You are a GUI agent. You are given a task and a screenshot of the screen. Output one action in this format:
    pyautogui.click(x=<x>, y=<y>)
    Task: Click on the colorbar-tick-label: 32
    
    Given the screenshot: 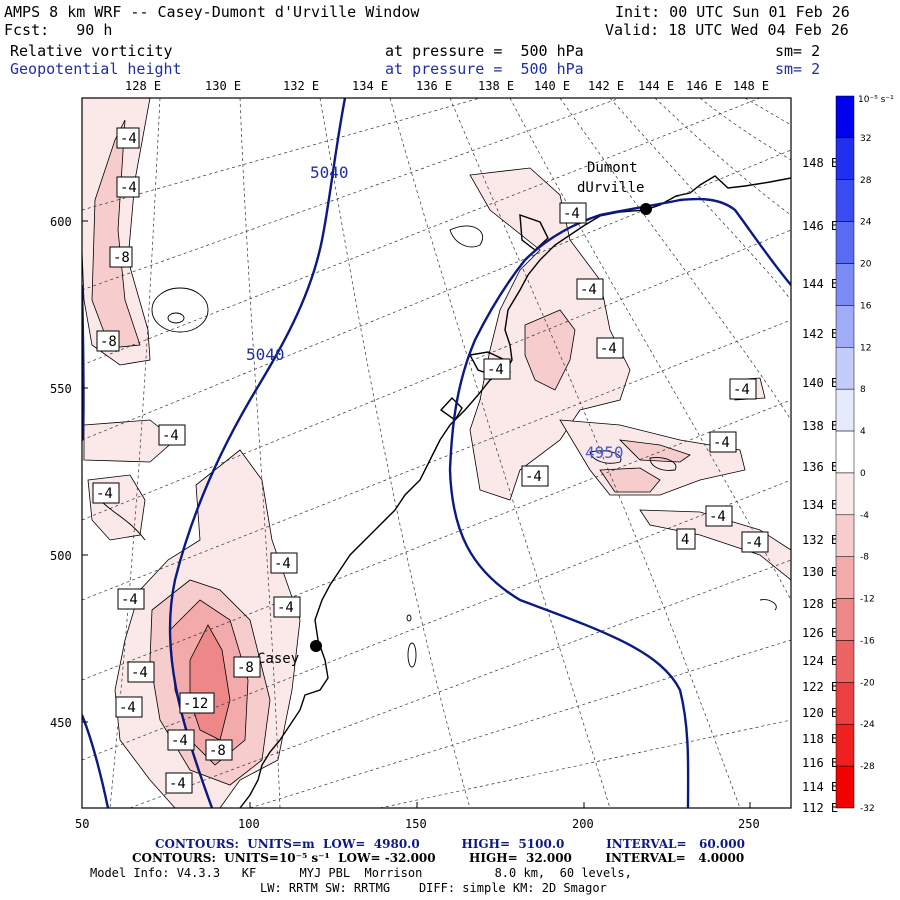 What is the action you would take?
    pyautogui.click(x=865, y=139)
    